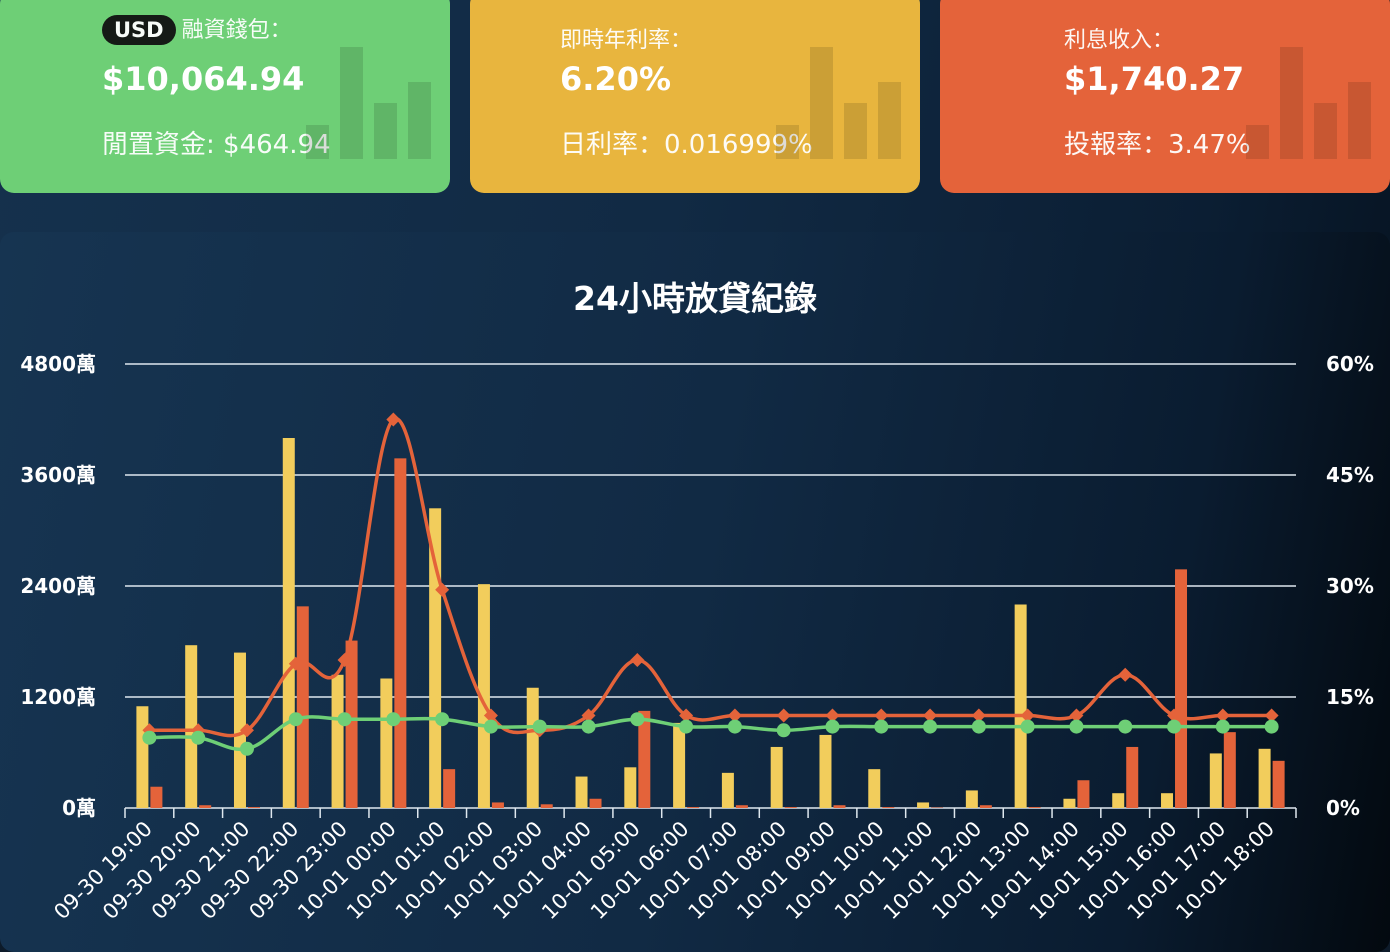 This screenshot has width=1390, height=952. I want to click on y-left-tick-label: 0萬, so click(79, 808).